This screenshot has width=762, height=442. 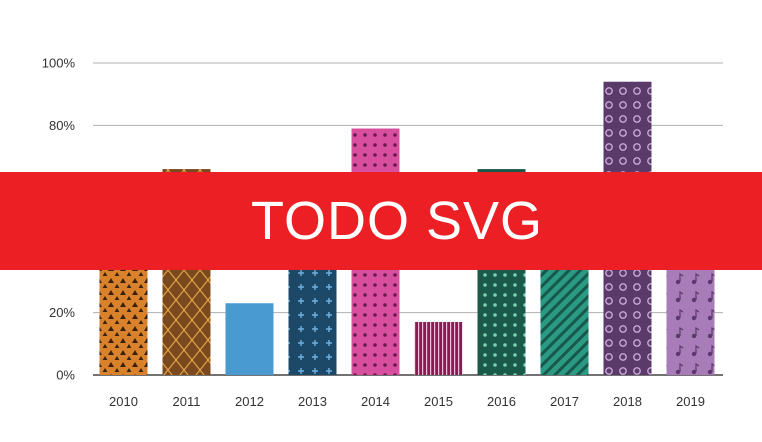 What do you see at coordinates (438, 401) in the screenshot?
I see `x-tick-label: 2015` at bounding box center [438, 401].